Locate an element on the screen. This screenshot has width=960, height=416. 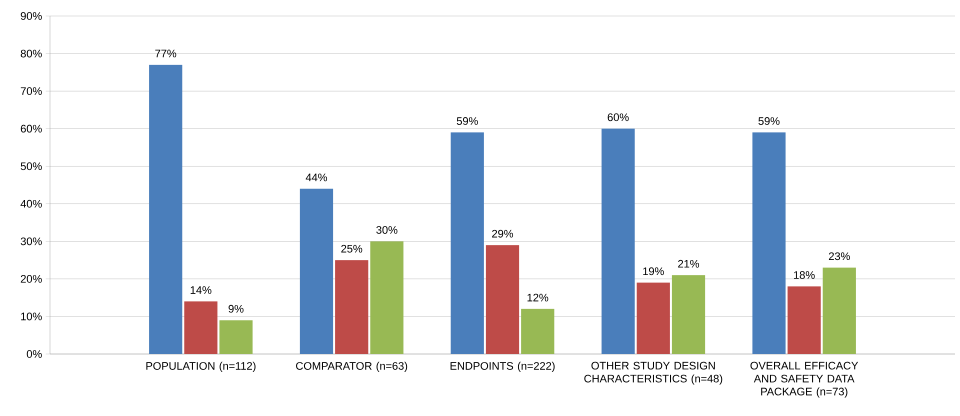
y-tick-label: 20% is located at coordinates (31, 279).